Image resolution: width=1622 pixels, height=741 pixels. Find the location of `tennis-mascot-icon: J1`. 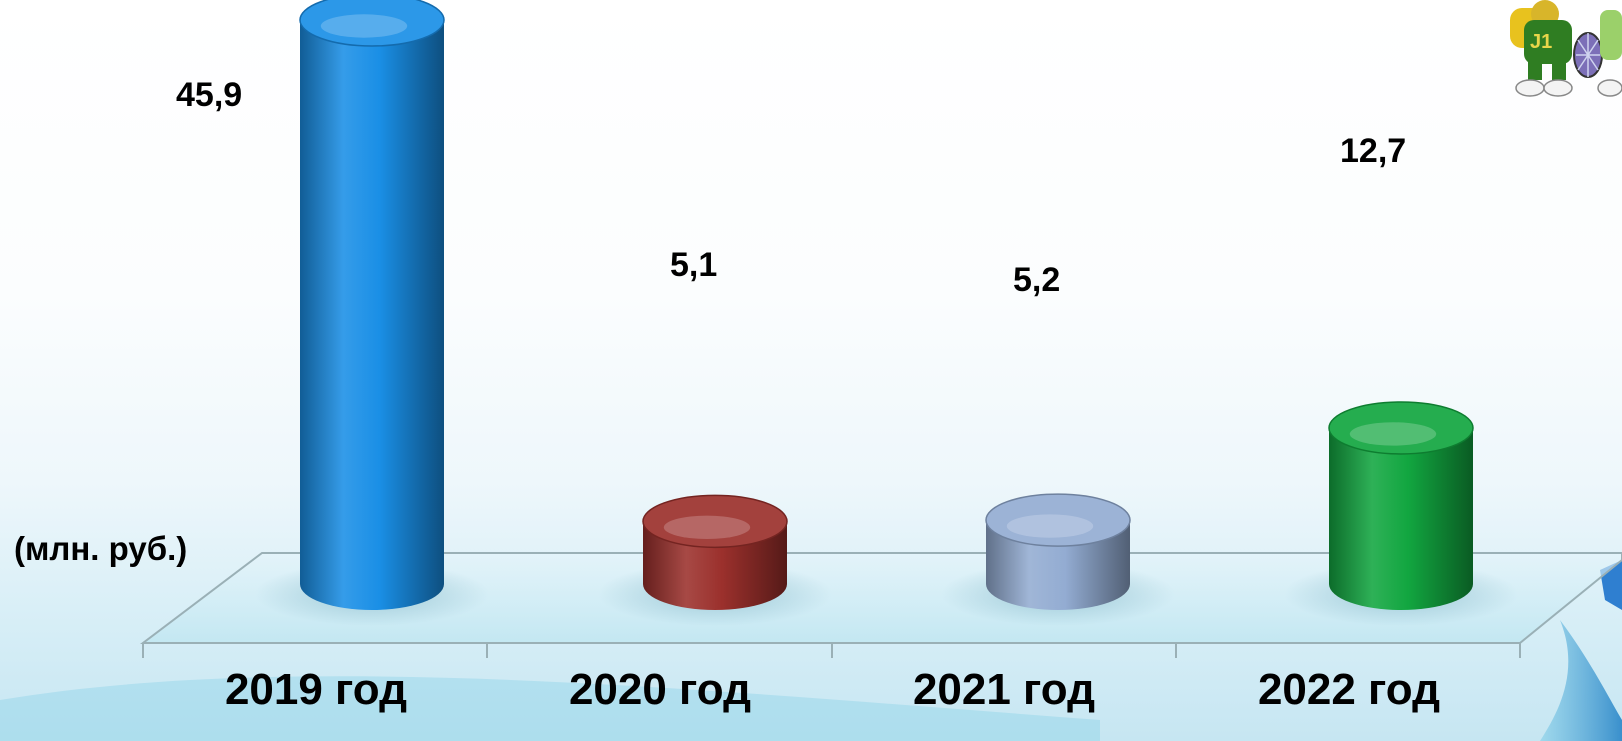

tennis-mascot-icon: J1 is located at coordinates (1566, 48).